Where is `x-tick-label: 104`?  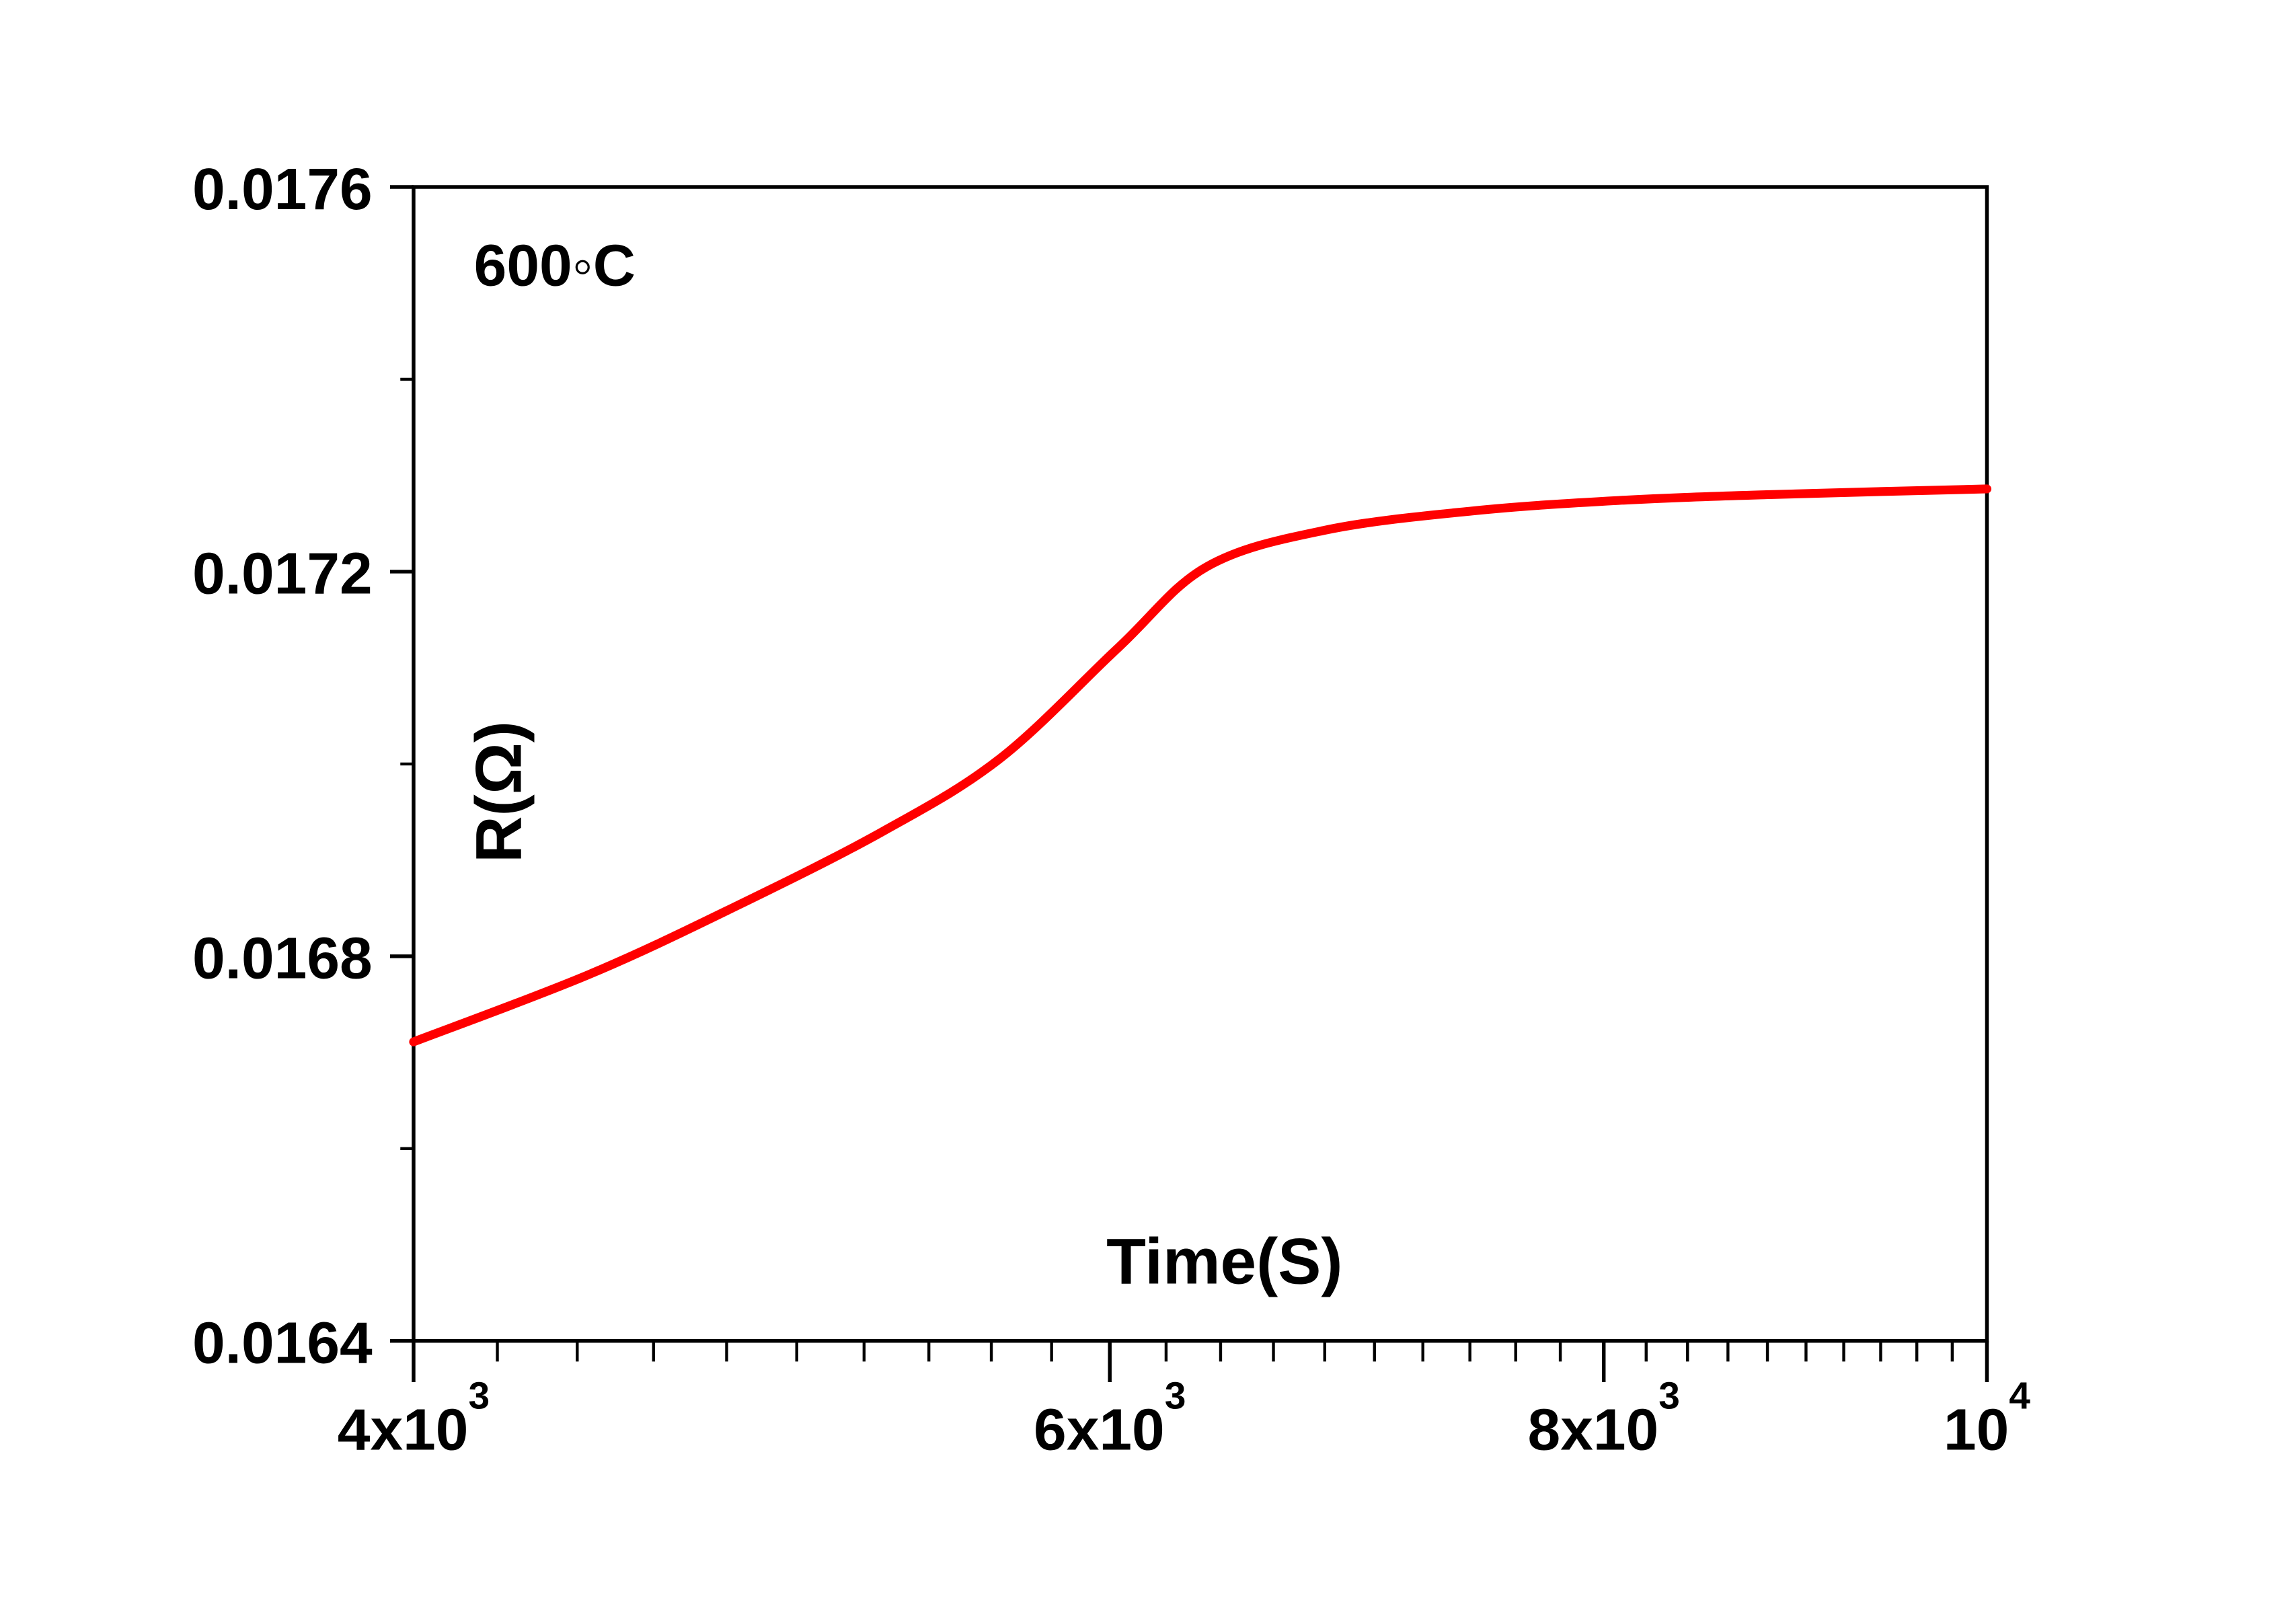 x-tick-label: 104 is located at coordinates (1987, 1418).